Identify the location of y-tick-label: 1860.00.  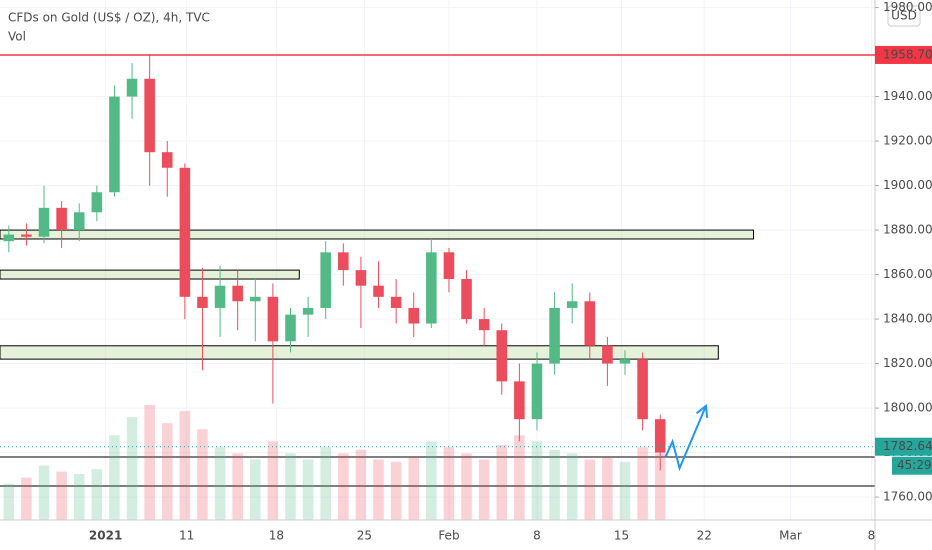
(907, 274).